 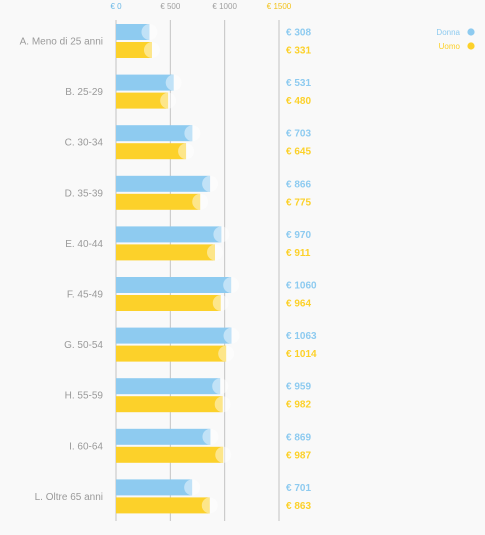 I want to click on value-label-donna: € 308, so click(x=298, y=33).